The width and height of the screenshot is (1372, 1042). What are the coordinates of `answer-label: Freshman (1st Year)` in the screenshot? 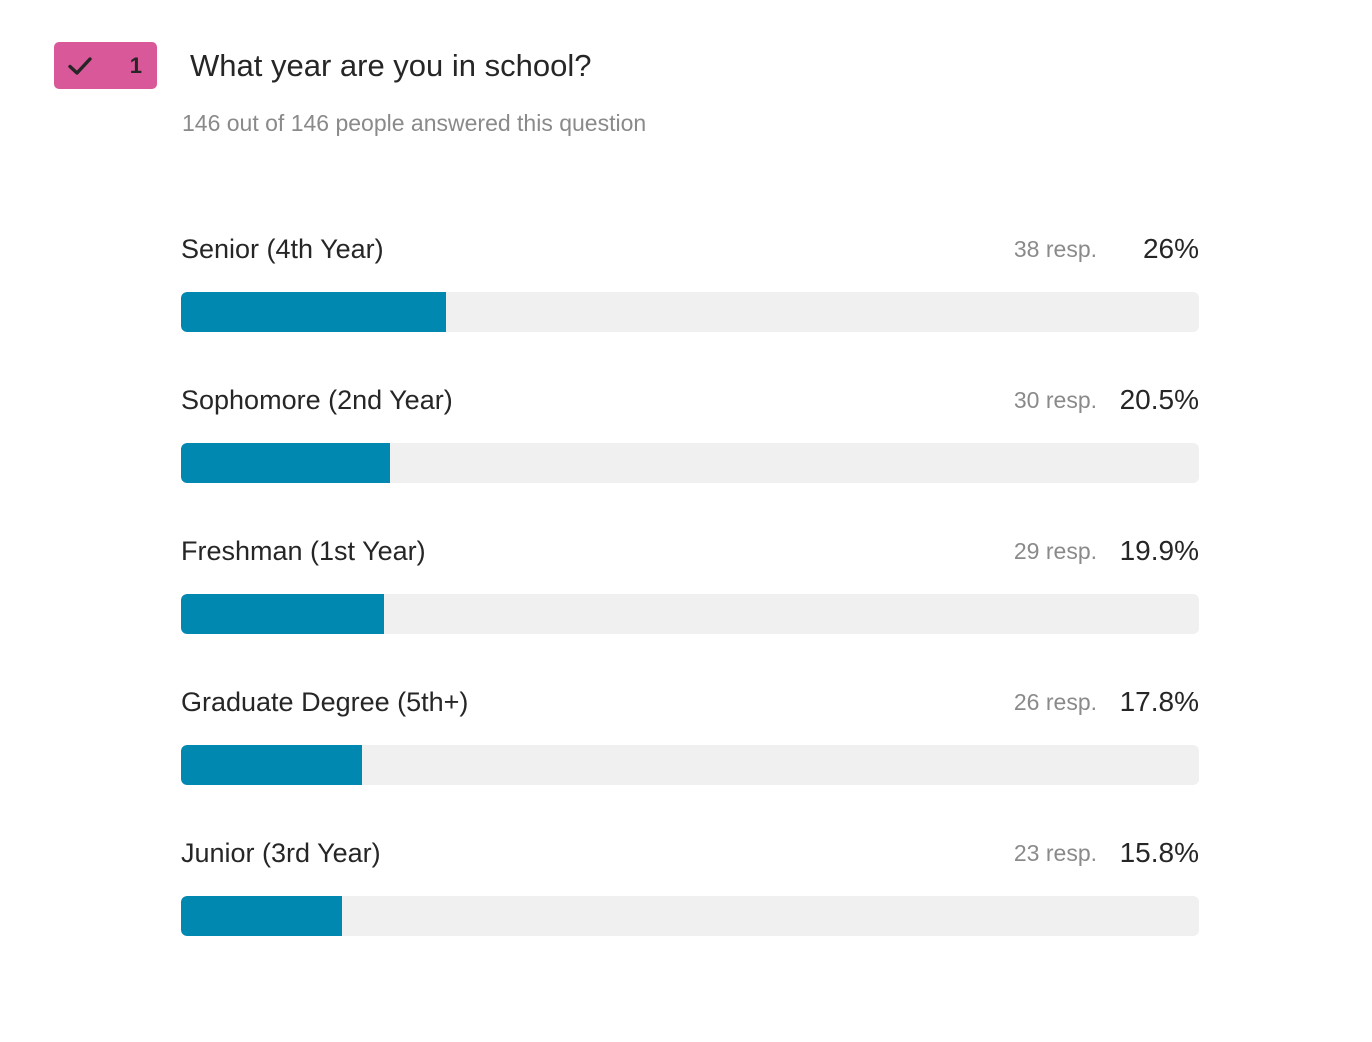 It's located at (303, 551).